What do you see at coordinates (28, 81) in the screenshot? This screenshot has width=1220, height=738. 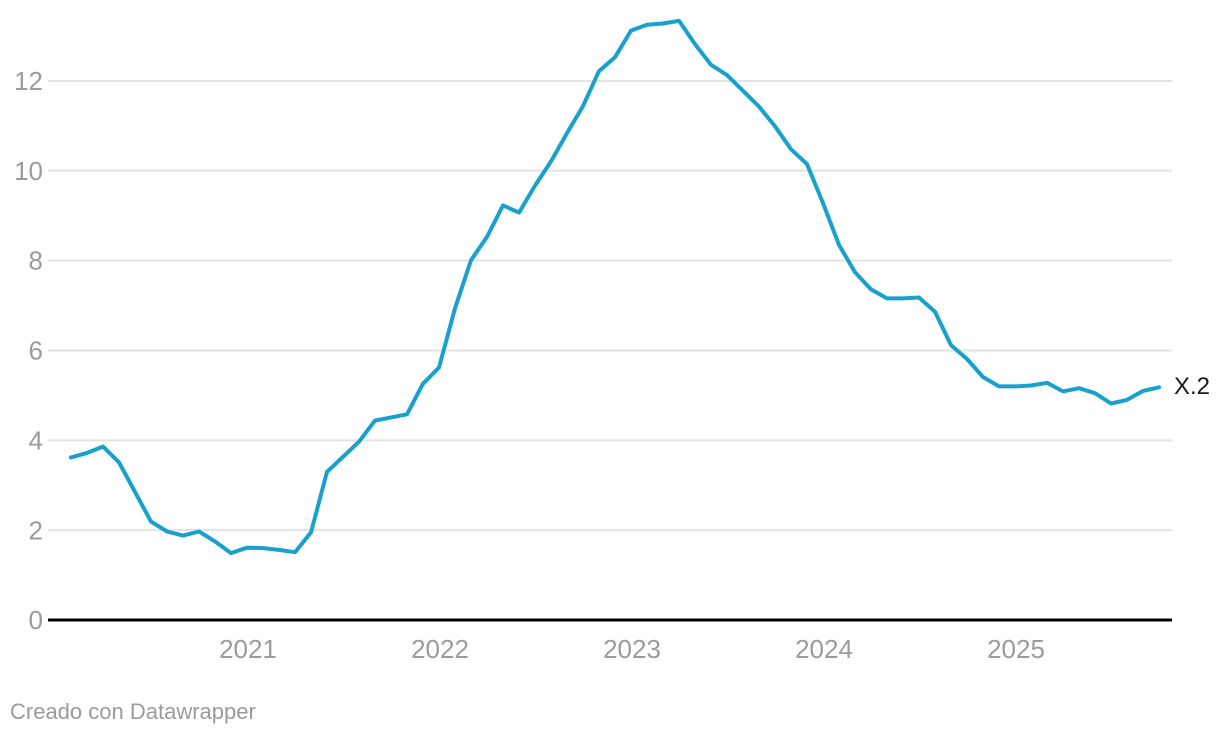 I see `y-axis-tick-label: 12` at bounding box center [28, 81].